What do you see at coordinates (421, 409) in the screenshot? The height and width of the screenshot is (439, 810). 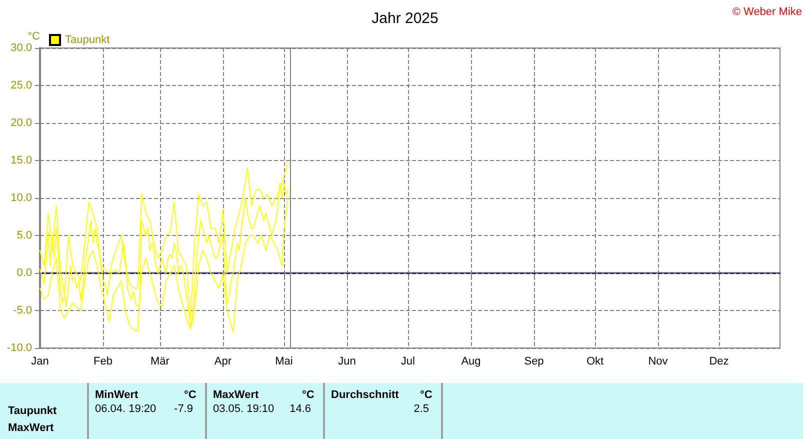 I see `text: 2.5` at bounding box center [421, 409].